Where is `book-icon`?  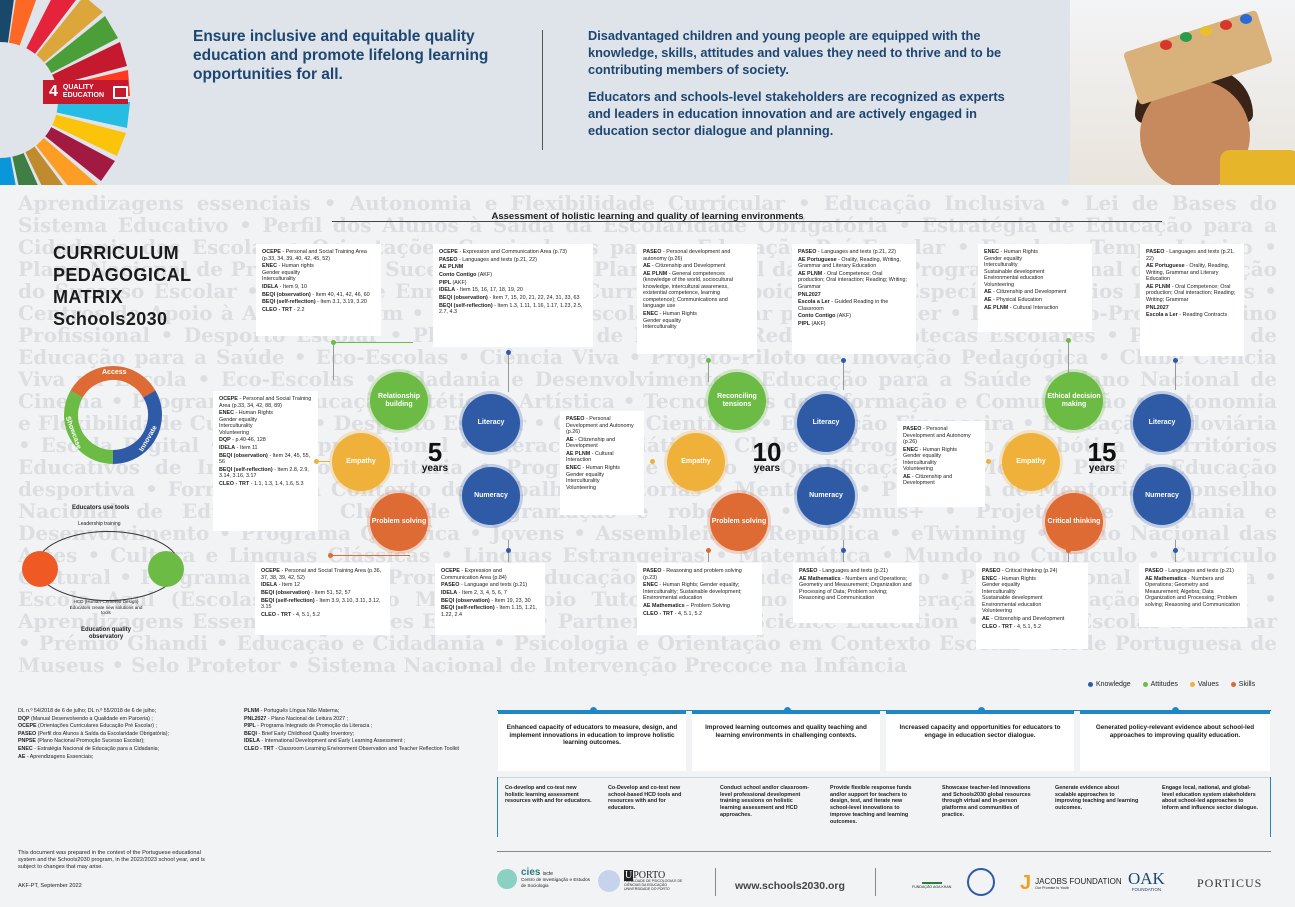
book-icon is located at coordinates (120, 92).